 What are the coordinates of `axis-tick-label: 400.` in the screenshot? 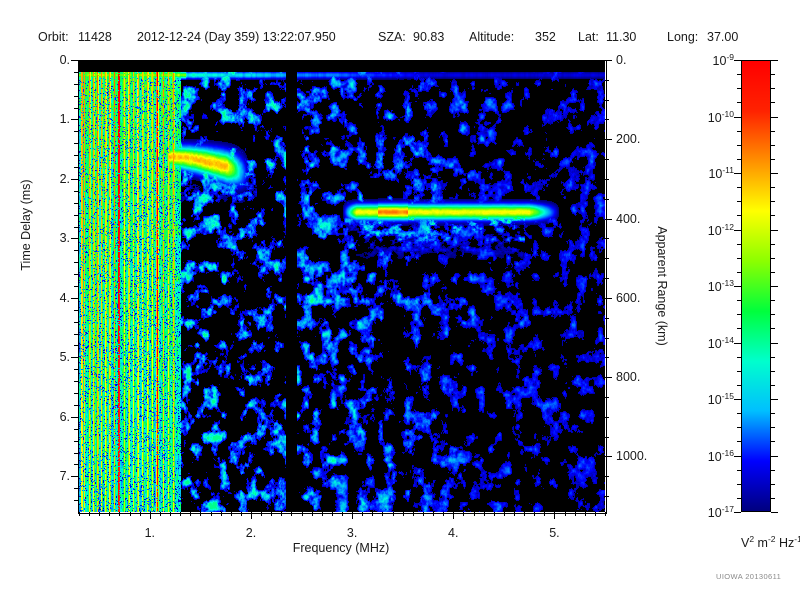 It's located at (628, 218).